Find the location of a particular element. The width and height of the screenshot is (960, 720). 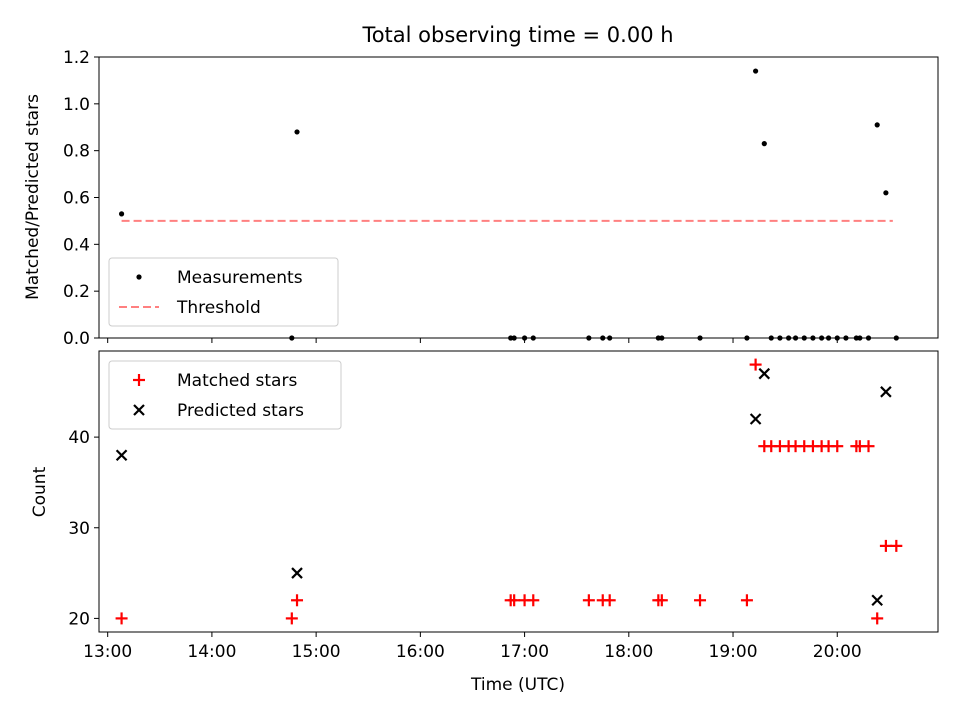

bottom-legend: Matched stars Predicted stars is located at coordinates (225, 395).